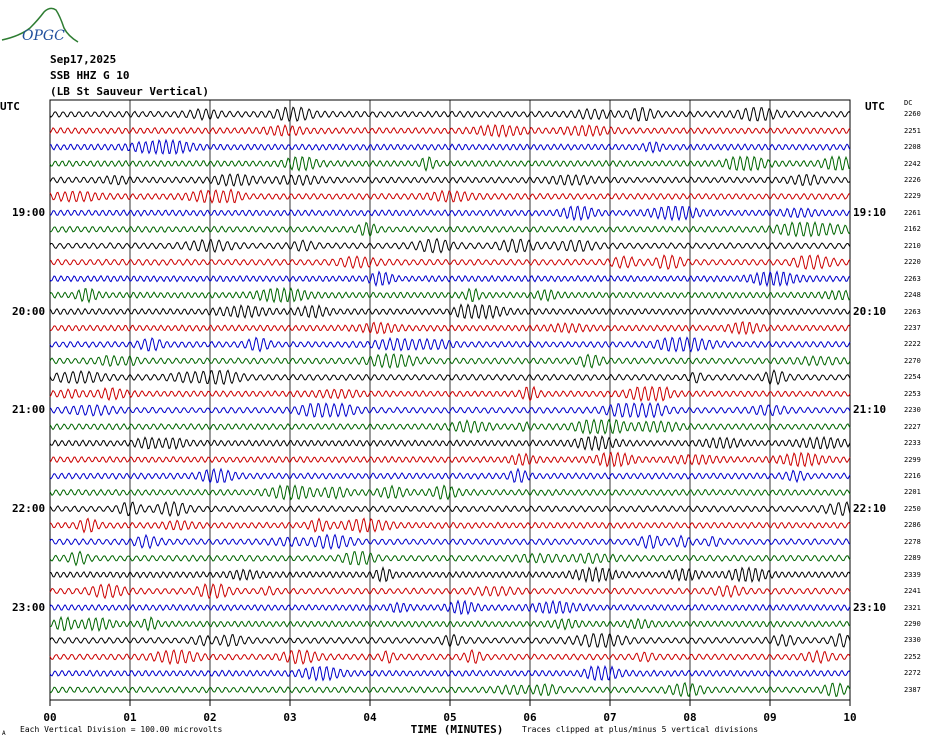  Describe the element at coordinates (912, 410) in the screenshot. I see `dc-offset-label: 2230` at that location.